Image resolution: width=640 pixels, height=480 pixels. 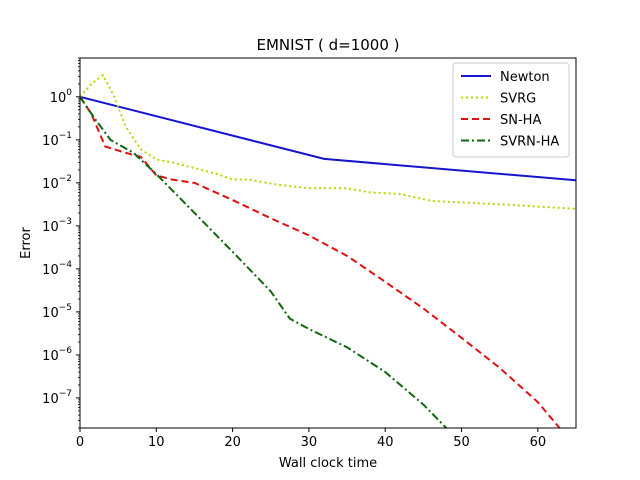 What do you see at coordinates (57, 269) in the screenshot?
I see `y-tick-label: 10⁻⁴` at bounding box center [57, 269].